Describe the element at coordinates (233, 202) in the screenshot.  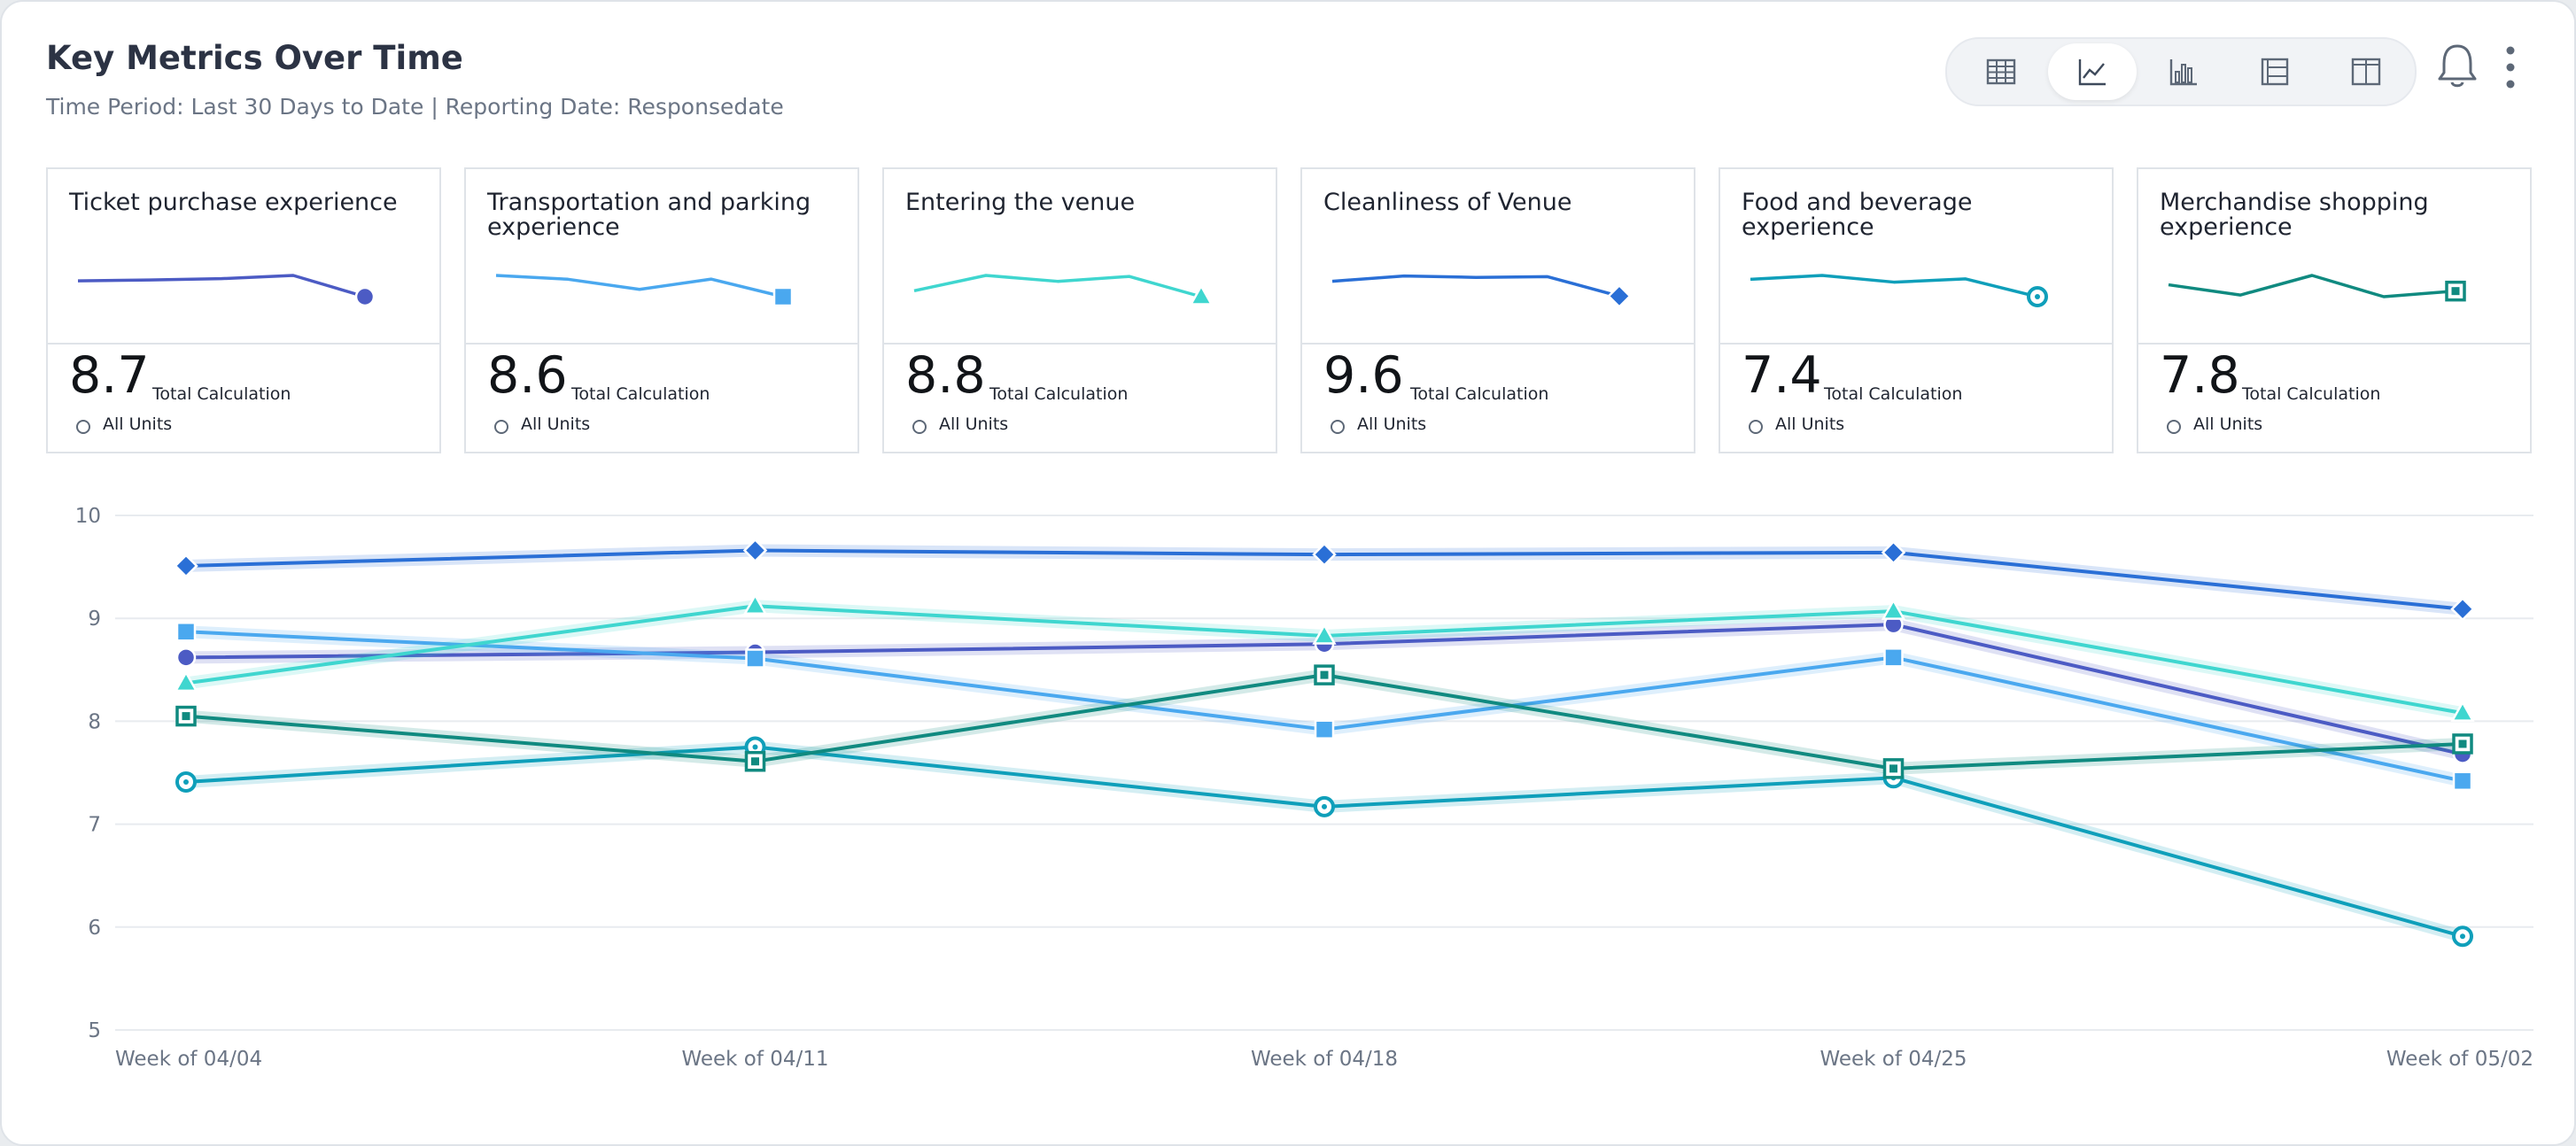
I see `tile-title: Ticket purchase experience` at that location.